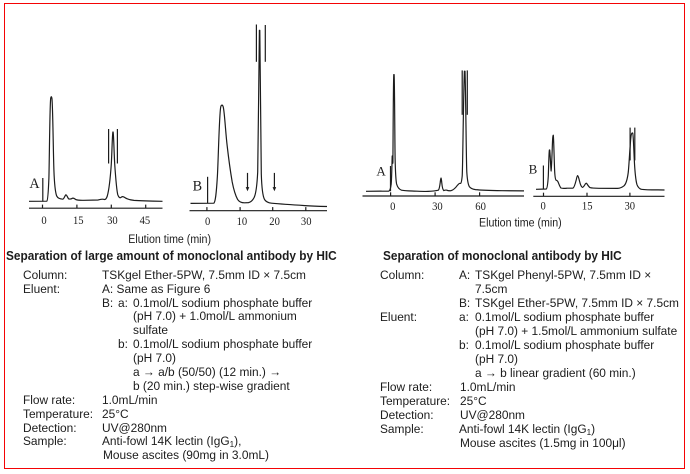 The image size is (690, 474). Describe the element at coordinates (480, 206) in the screenshot. I see `svg-text: 60` at that location.